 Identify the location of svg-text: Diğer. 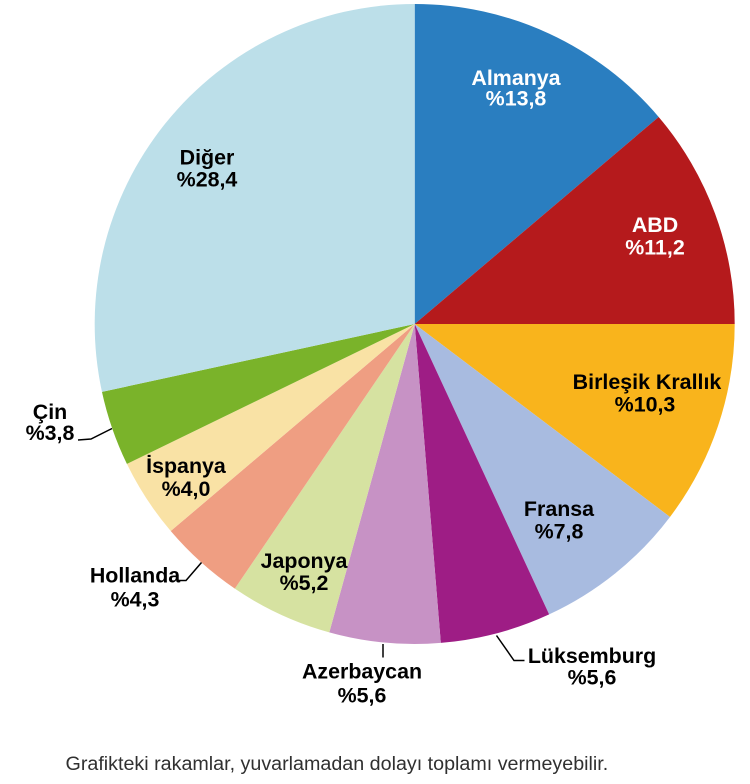
(207, 158).